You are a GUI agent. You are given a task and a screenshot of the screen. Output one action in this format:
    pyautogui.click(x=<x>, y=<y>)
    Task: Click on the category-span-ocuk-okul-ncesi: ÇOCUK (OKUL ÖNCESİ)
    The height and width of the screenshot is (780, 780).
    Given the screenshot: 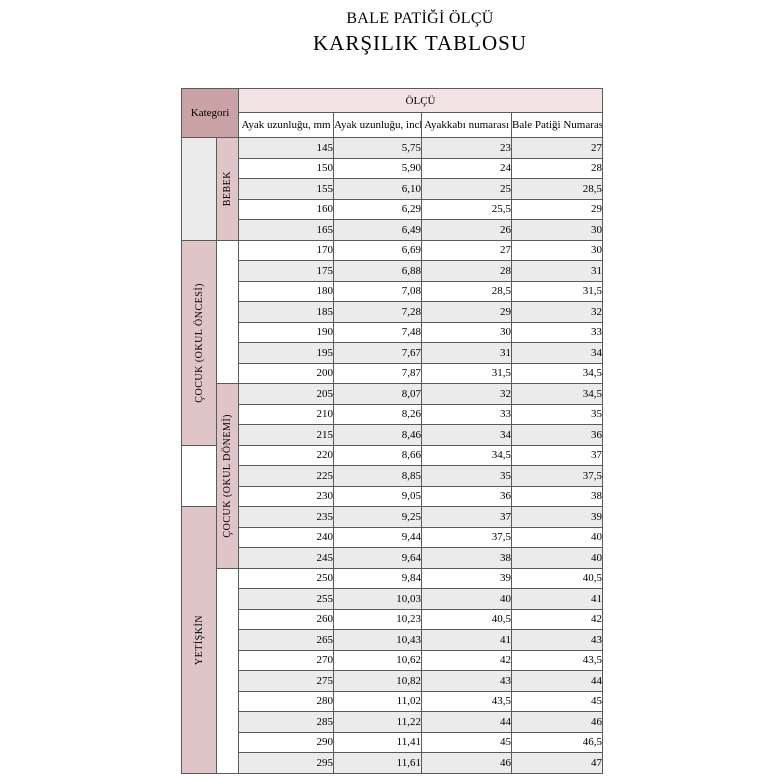 What is the action you would take?
    pyautogui.click(x=199, y=342)
    